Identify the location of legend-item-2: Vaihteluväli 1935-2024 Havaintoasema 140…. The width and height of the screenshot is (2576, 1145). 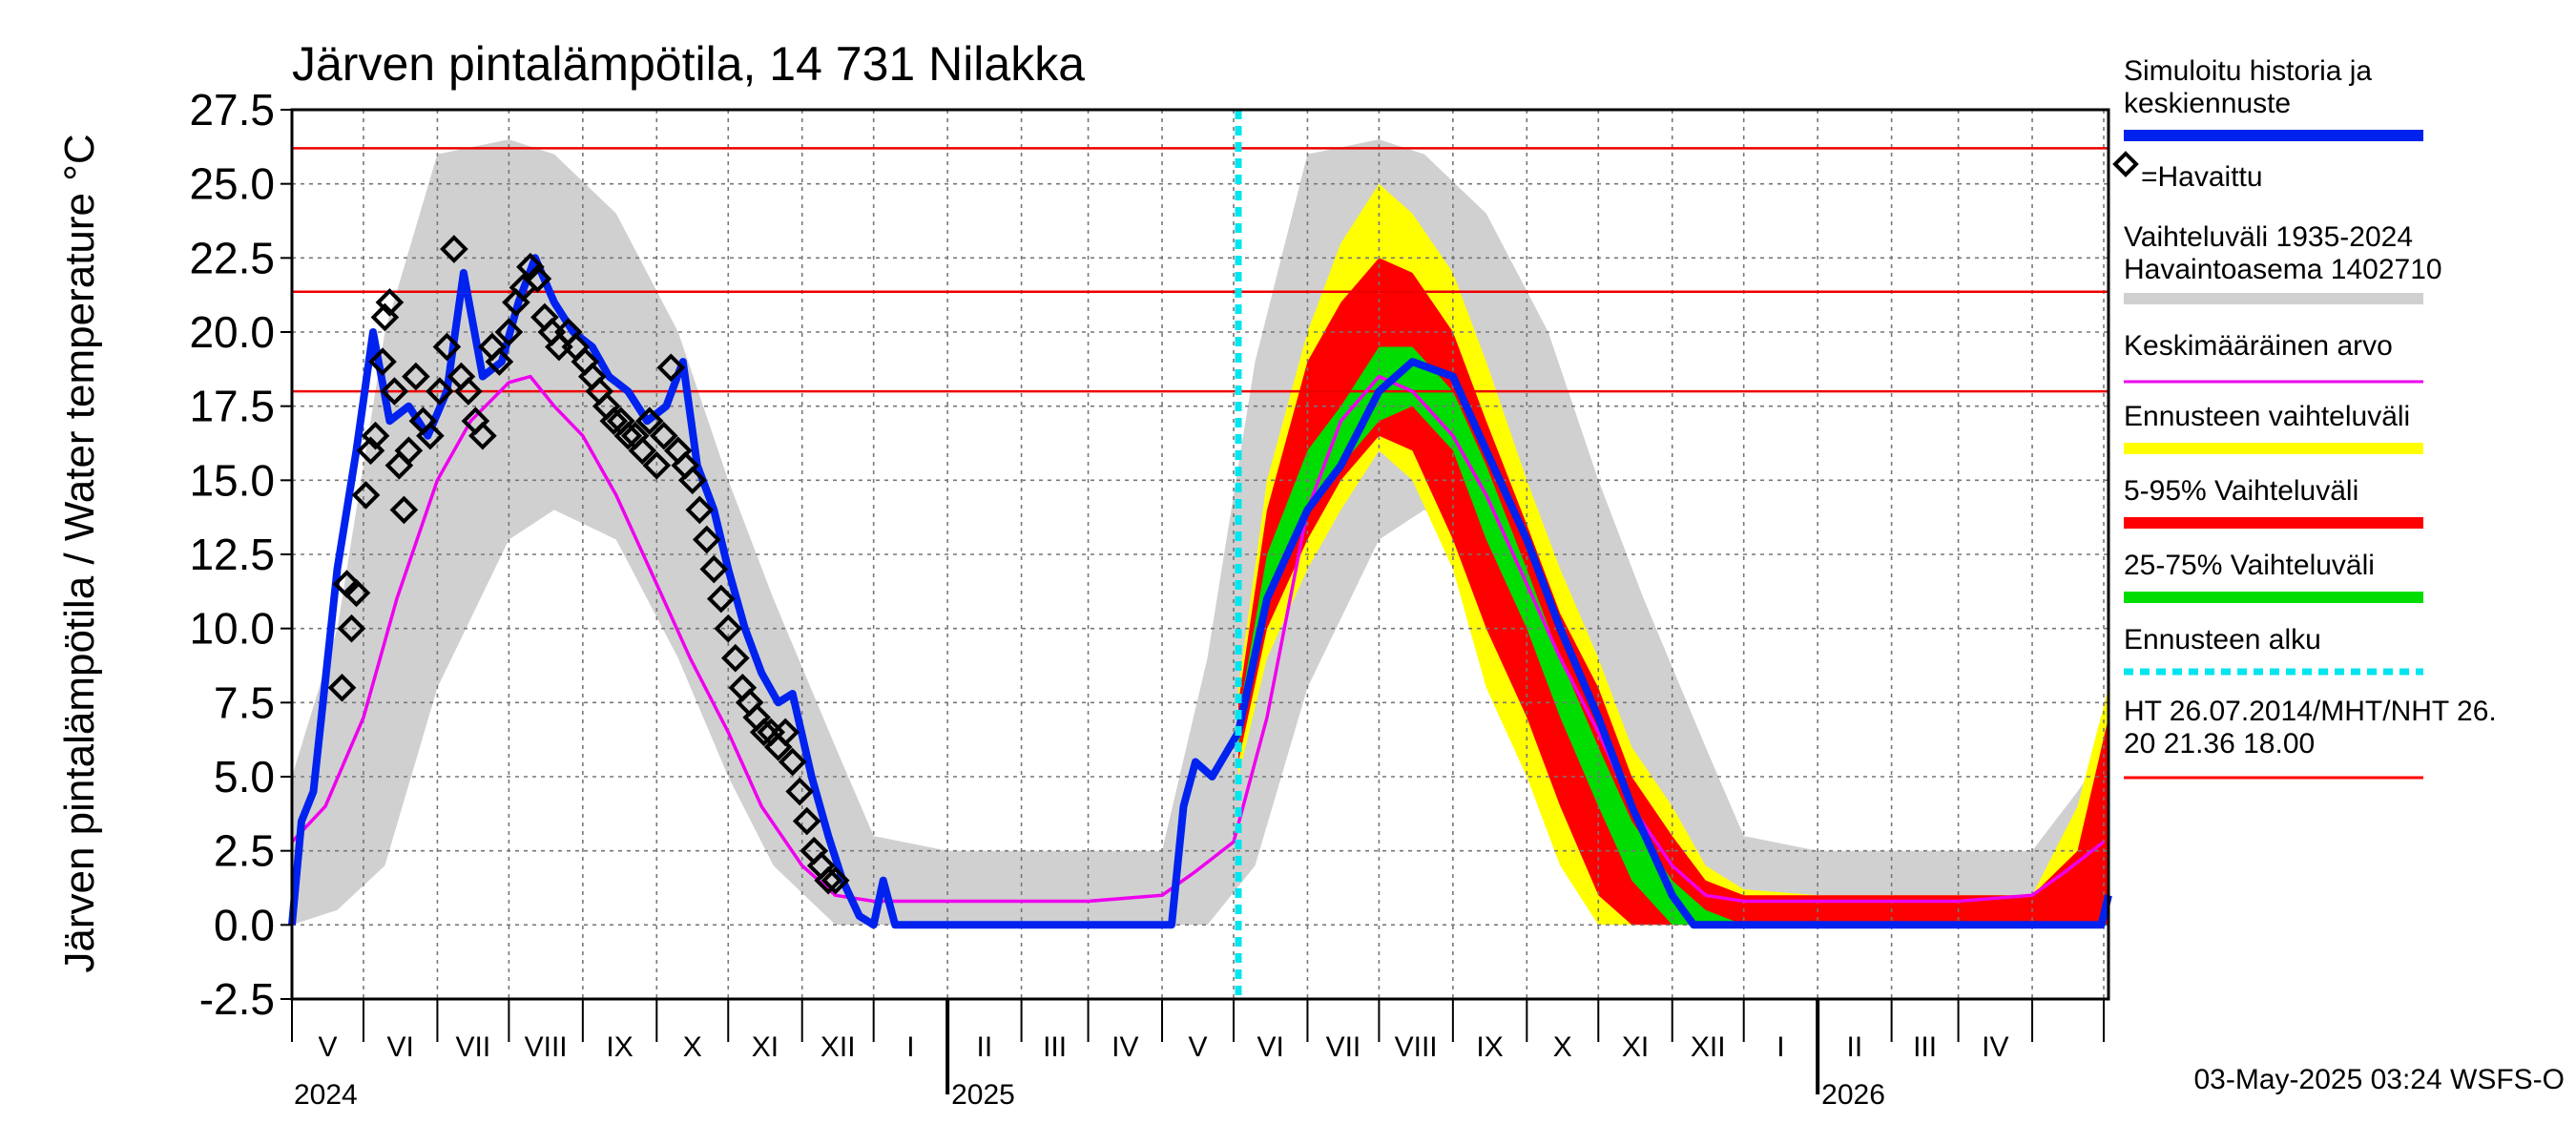
(2283, 262).